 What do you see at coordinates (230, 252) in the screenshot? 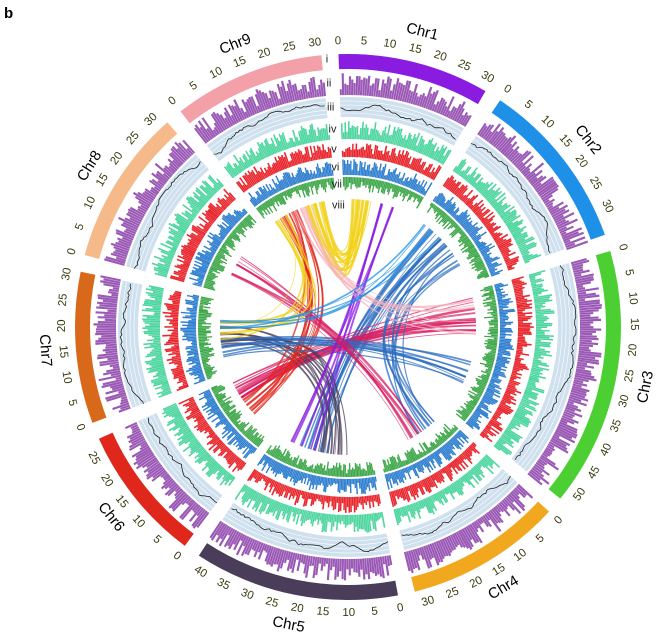
I see `track-vii-chr8` at bounding box center [230, 252].